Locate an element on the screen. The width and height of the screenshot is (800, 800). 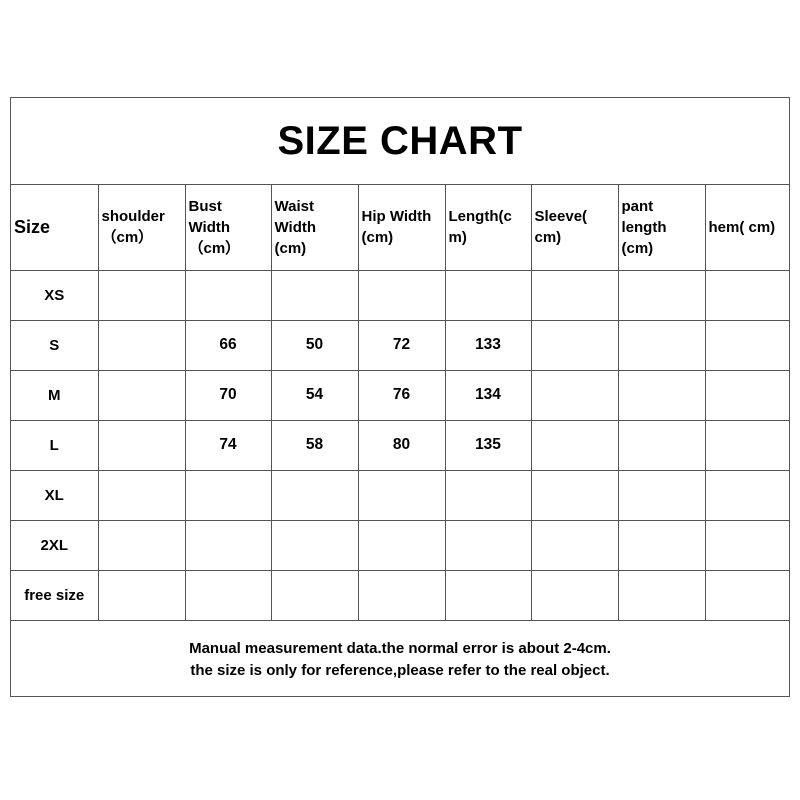
table-cell: 70 is located at coordinates (228, 395).